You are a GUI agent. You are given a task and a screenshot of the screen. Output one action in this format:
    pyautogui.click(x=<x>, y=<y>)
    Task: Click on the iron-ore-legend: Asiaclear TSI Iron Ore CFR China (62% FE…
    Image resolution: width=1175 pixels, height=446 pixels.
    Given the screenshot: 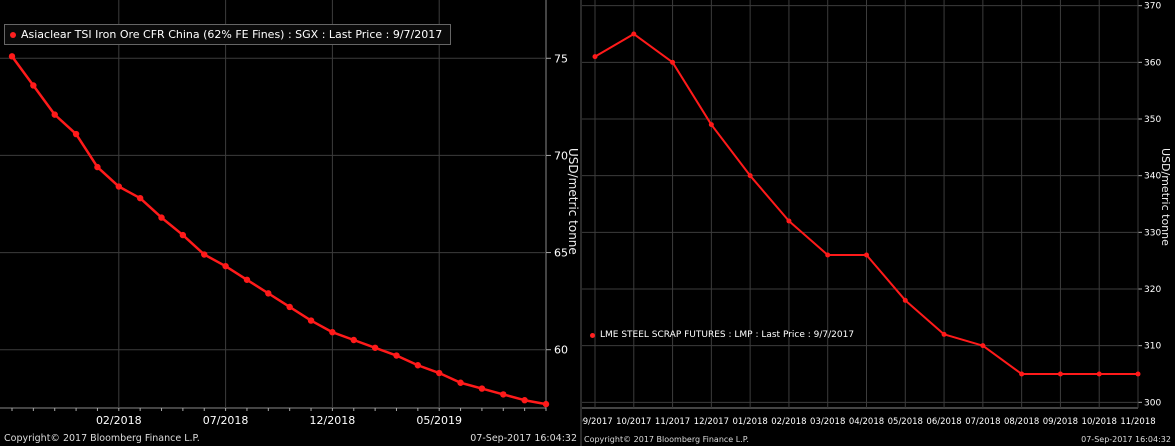 What is the action you would take?
    pyautogui.click(x=228, y=34)
    